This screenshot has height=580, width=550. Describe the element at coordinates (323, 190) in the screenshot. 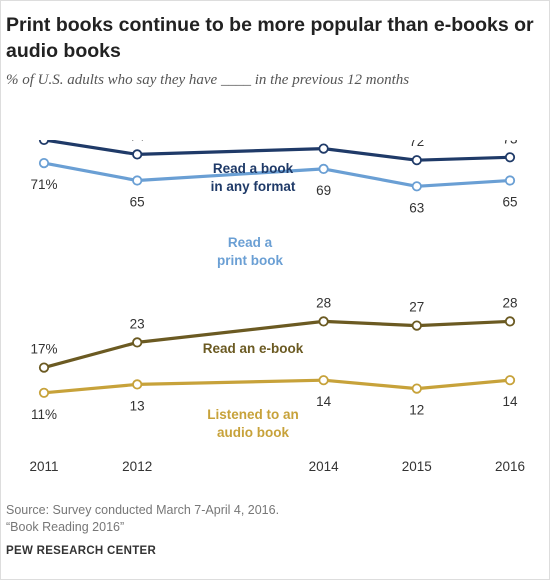

I see `data-label: 69` at that location.